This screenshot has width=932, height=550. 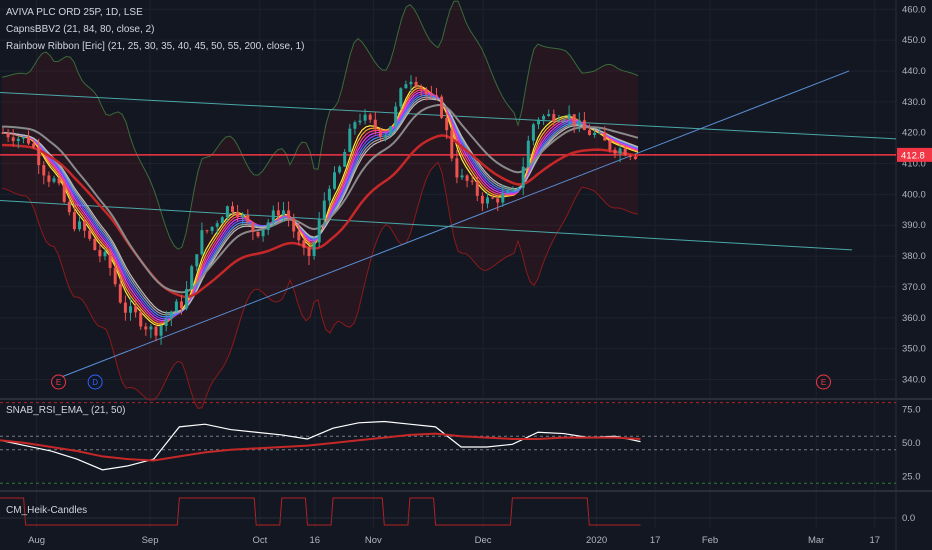 I want to click on price-tick-11: 450.0, so click(x=914, y=40).